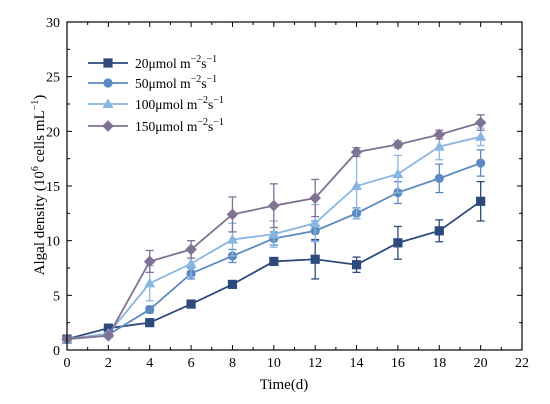 The width and height of the screenshot is (550, 404). I want to click on y-tick-label: 30, so click(53, 23).